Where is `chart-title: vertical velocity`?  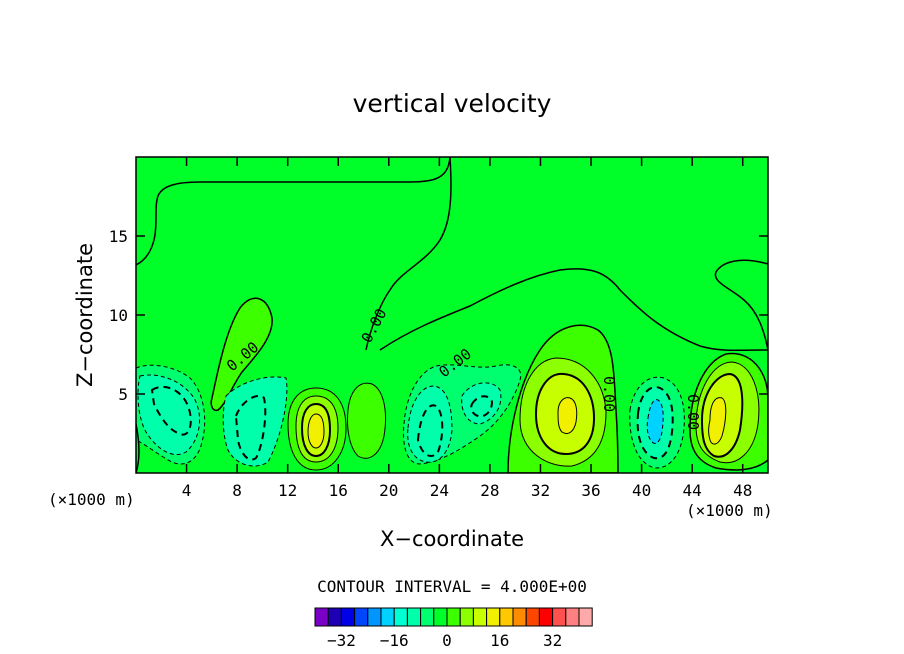 chart-title: vertical velocity is located at coordinates (452, 103).